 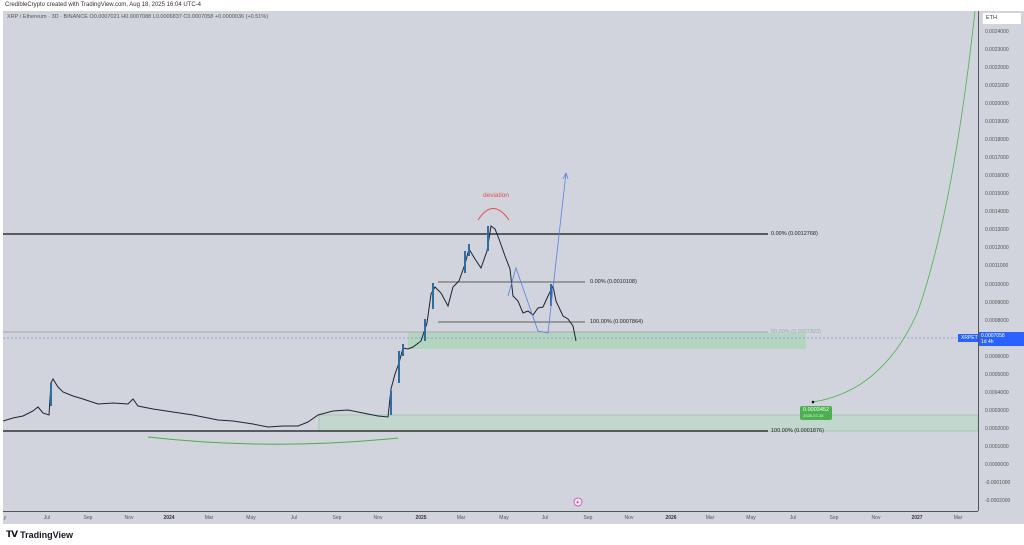 What do you see at coordinates (616, 322) in the screenshot?
I see `fib-label-local-100: 100.00% (0.0007864)` at bounding box center [616, 322].